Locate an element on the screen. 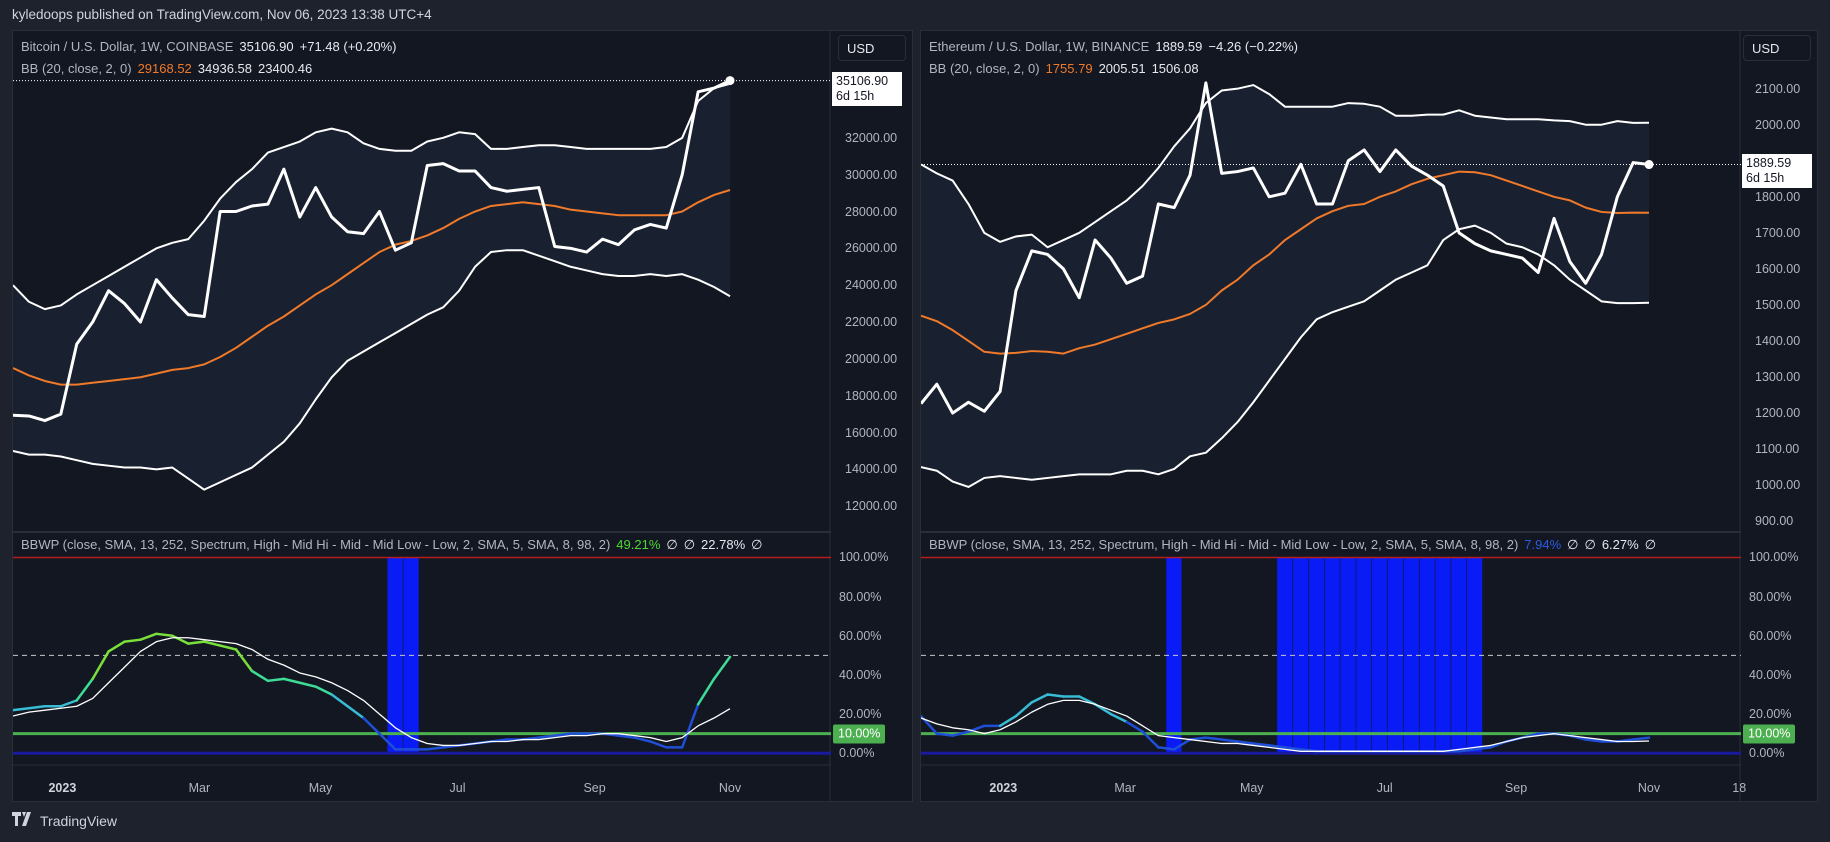 This screenshot has width=1830, height=842. bb-lower-line is located at coordinates (372, 370).